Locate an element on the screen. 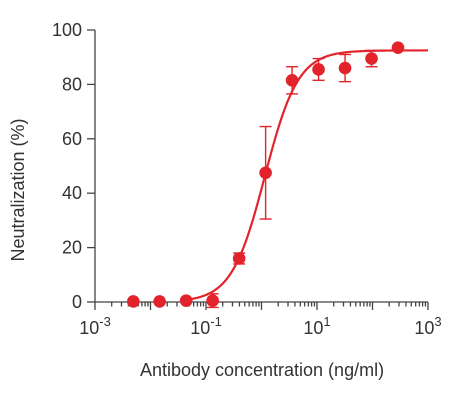 The image size is (450, 410). y-tick-label: 80 is located at coordinates (72, 84).